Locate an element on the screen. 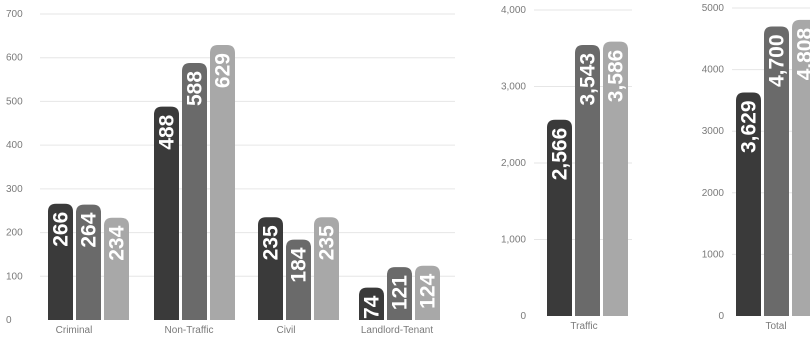 Image resolution: width=810 pixels, height=339 pixels. data-label: 2,566 is located at coordinates (560, 154).